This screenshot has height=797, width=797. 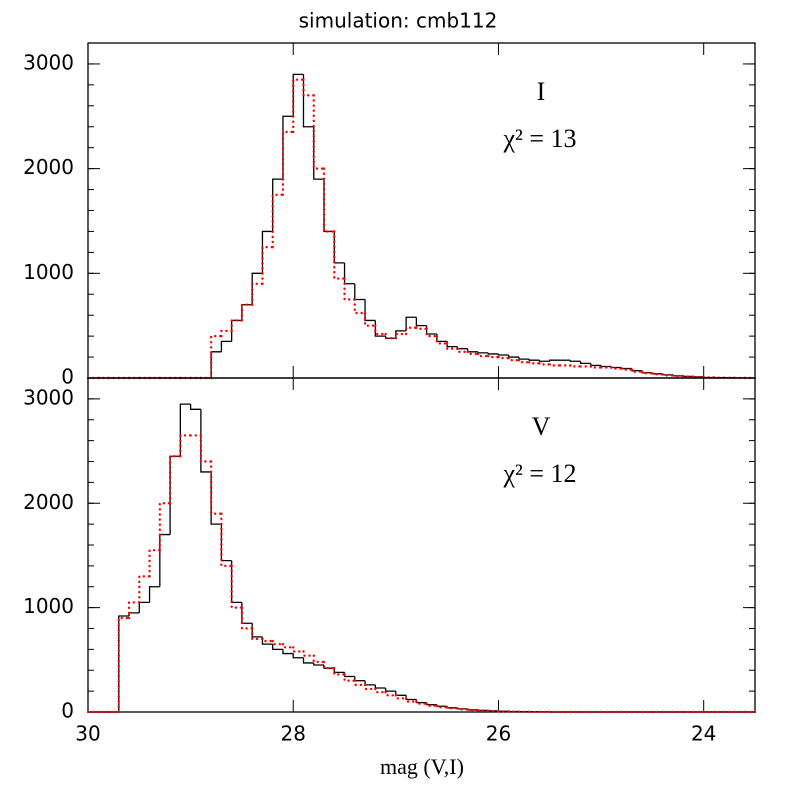 What do you see at coordinates (67, 711) in the screenshot?
I see `y-tick-label: 0` at bounding box center [67, 711].